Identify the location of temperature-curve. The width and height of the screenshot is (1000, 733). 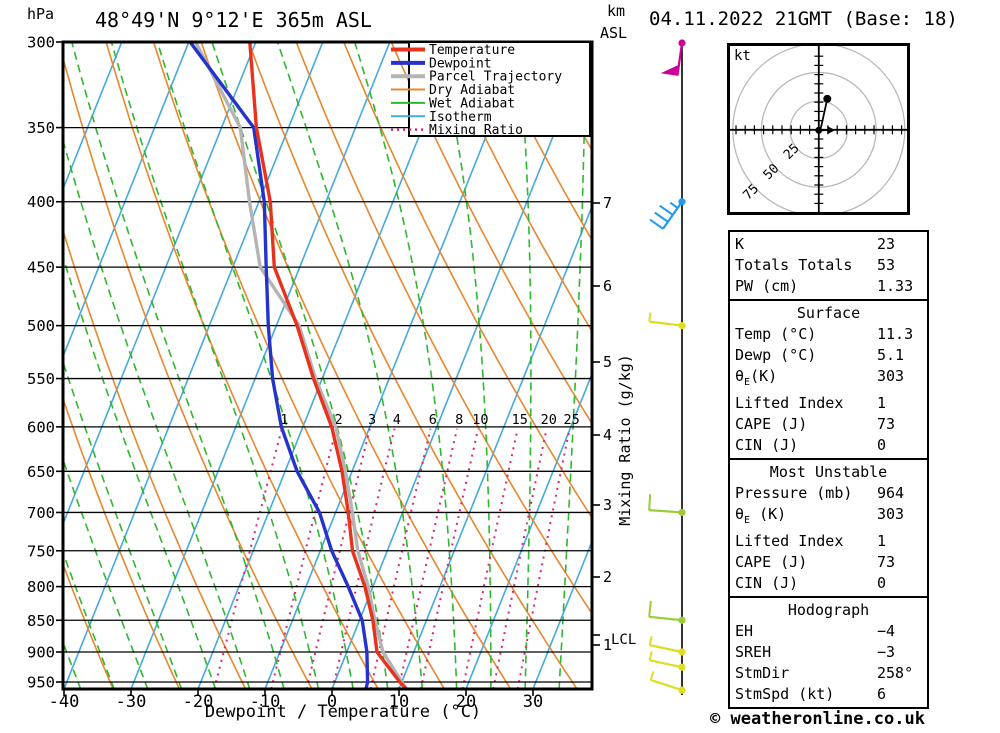
(328, 365).